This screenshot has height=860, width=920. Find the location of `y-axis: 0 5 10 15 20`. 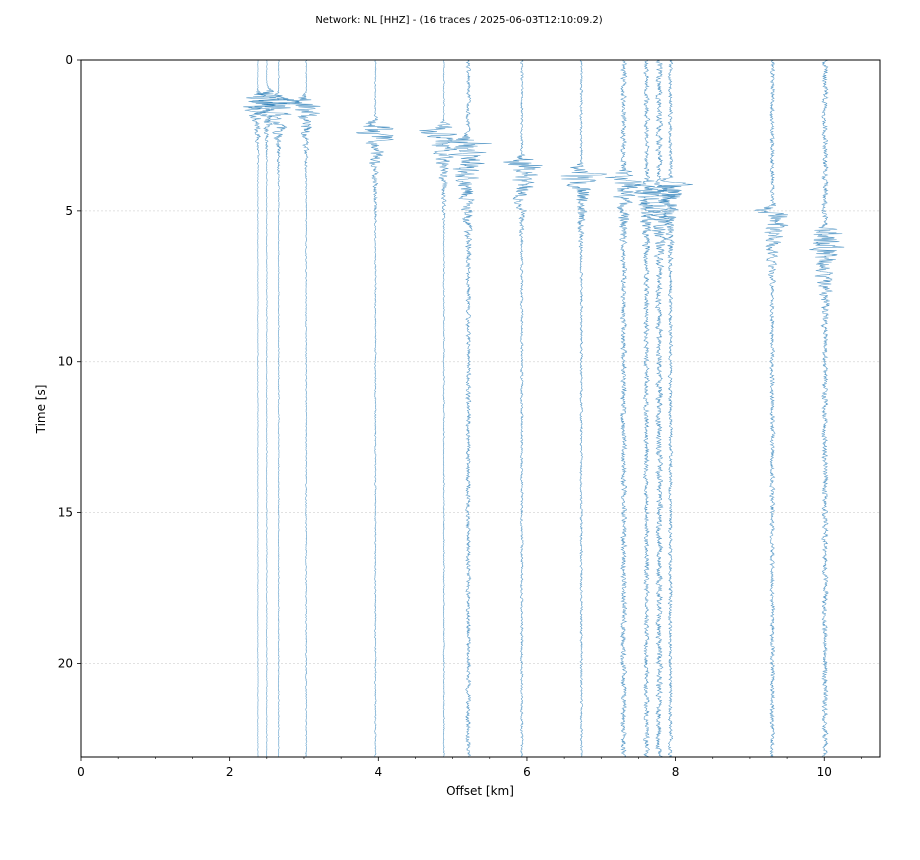

y-axis: 0 5 10 15 20 is located at coordinates (69, 361).